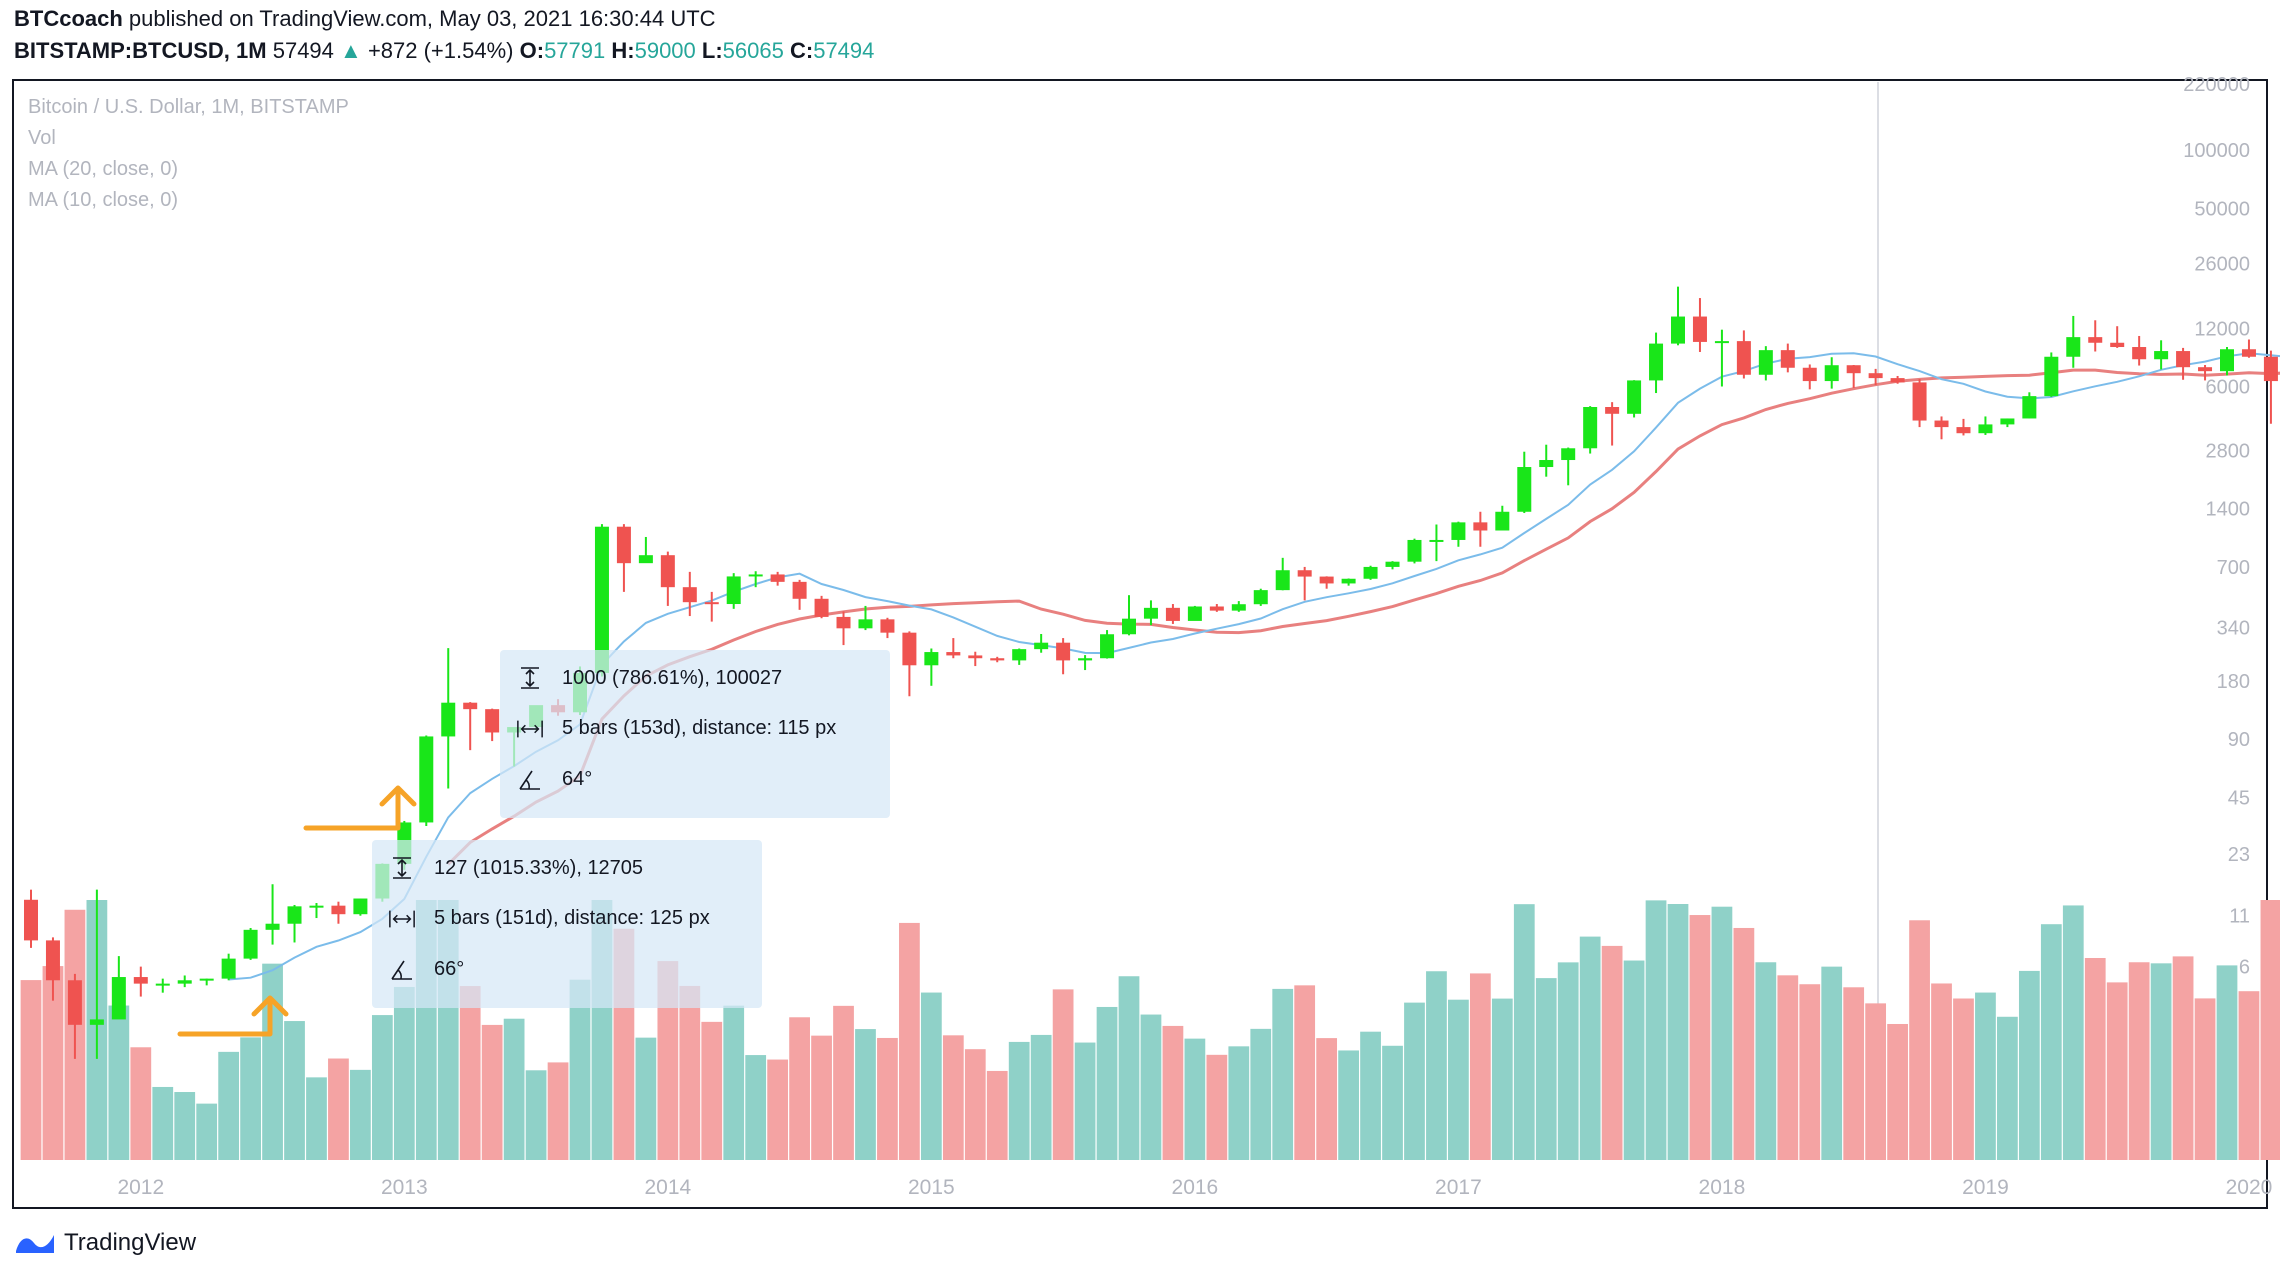 The width and height of the screenshot is (2280, 1278). Describe the element at coordinates (2239, 855) in the screenshot. I see `y-tick-label: 23` at that location.